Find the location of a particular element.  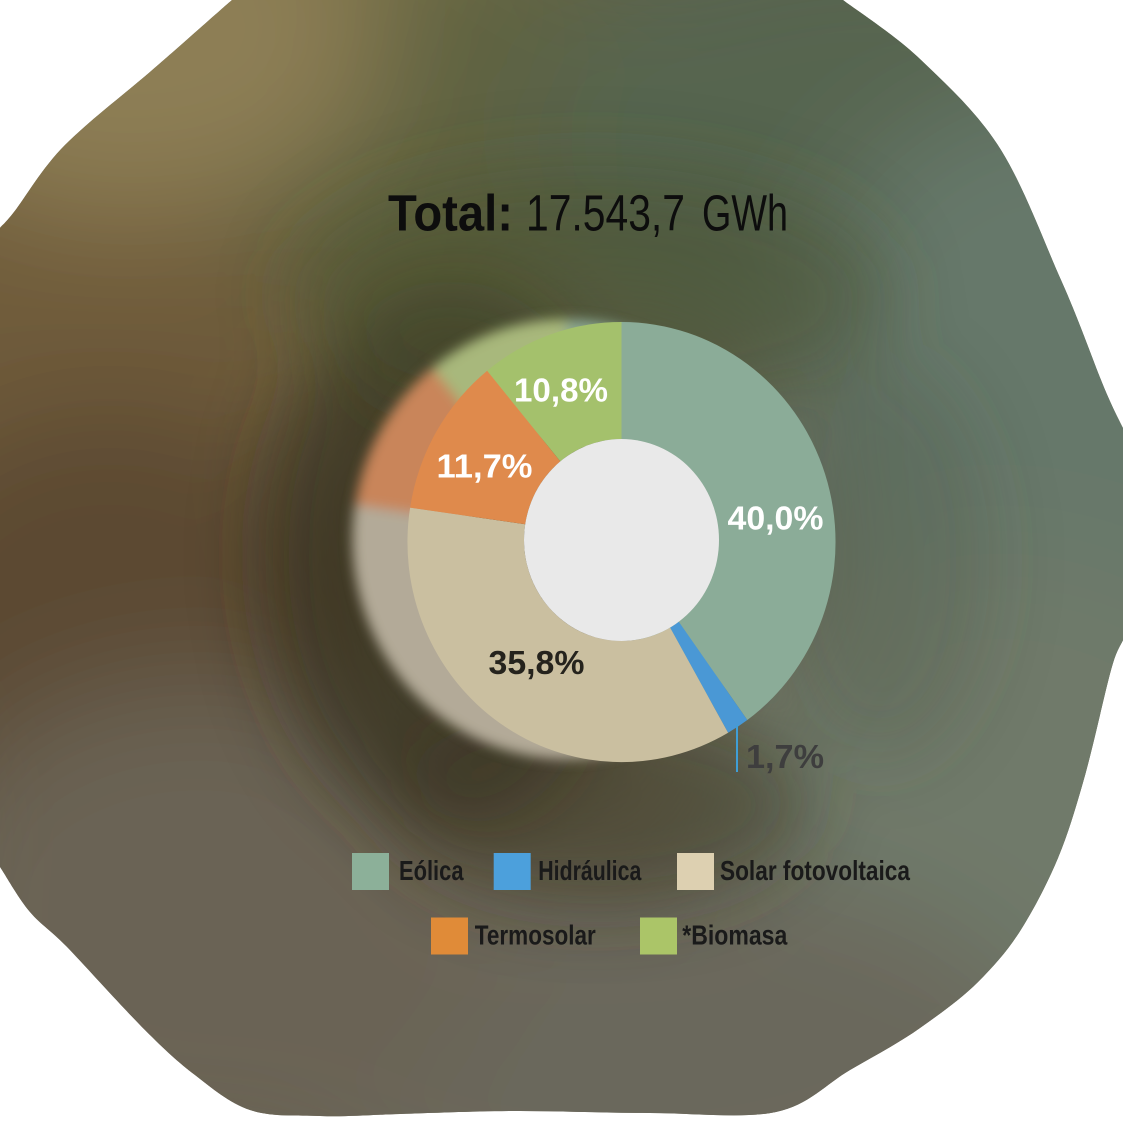

svg-text: 35,8% is located at coordinates (537, 662).